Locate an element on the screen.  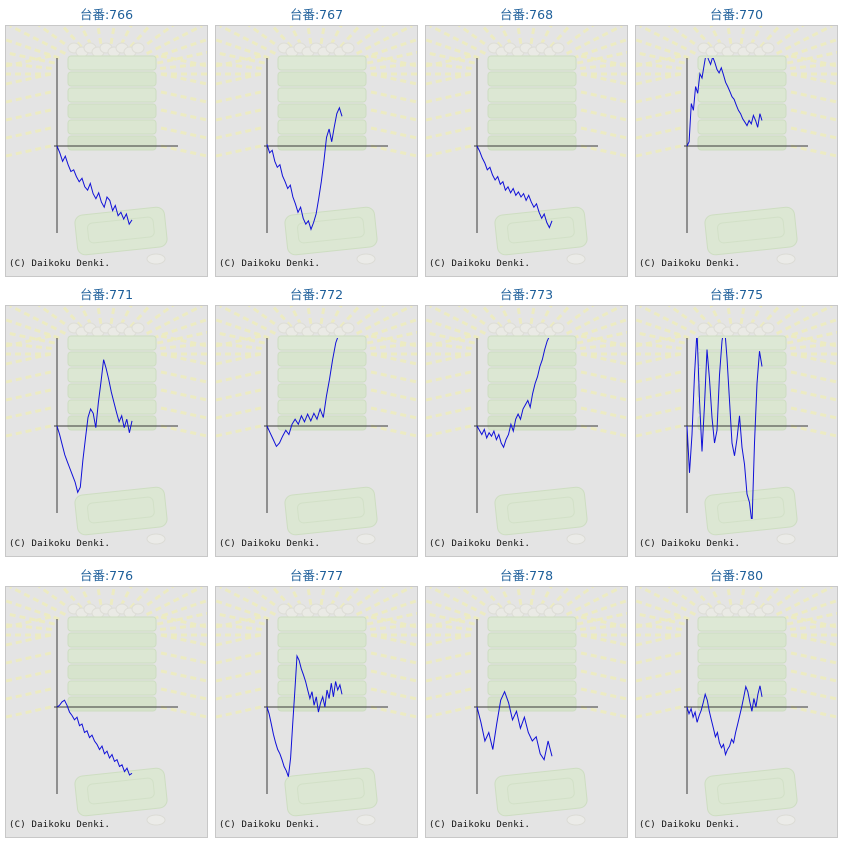
machine-graph-4: 台番:771 (C) Daikoku Denki. is located at coordinates (106, 419).